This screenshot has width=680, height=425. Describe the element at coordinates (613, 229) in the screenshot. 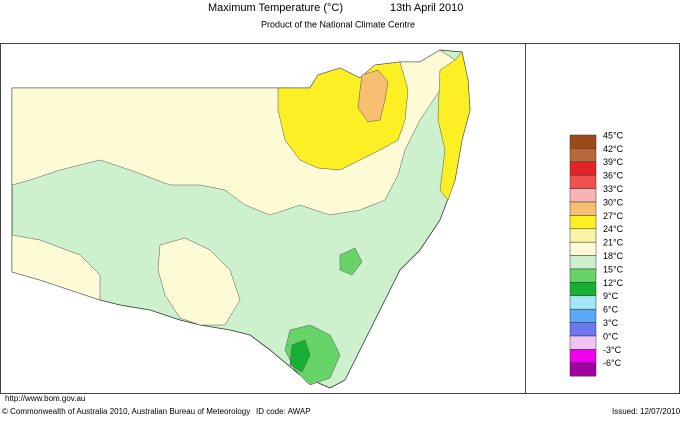

I see `legend-label: 24°C` at that location.